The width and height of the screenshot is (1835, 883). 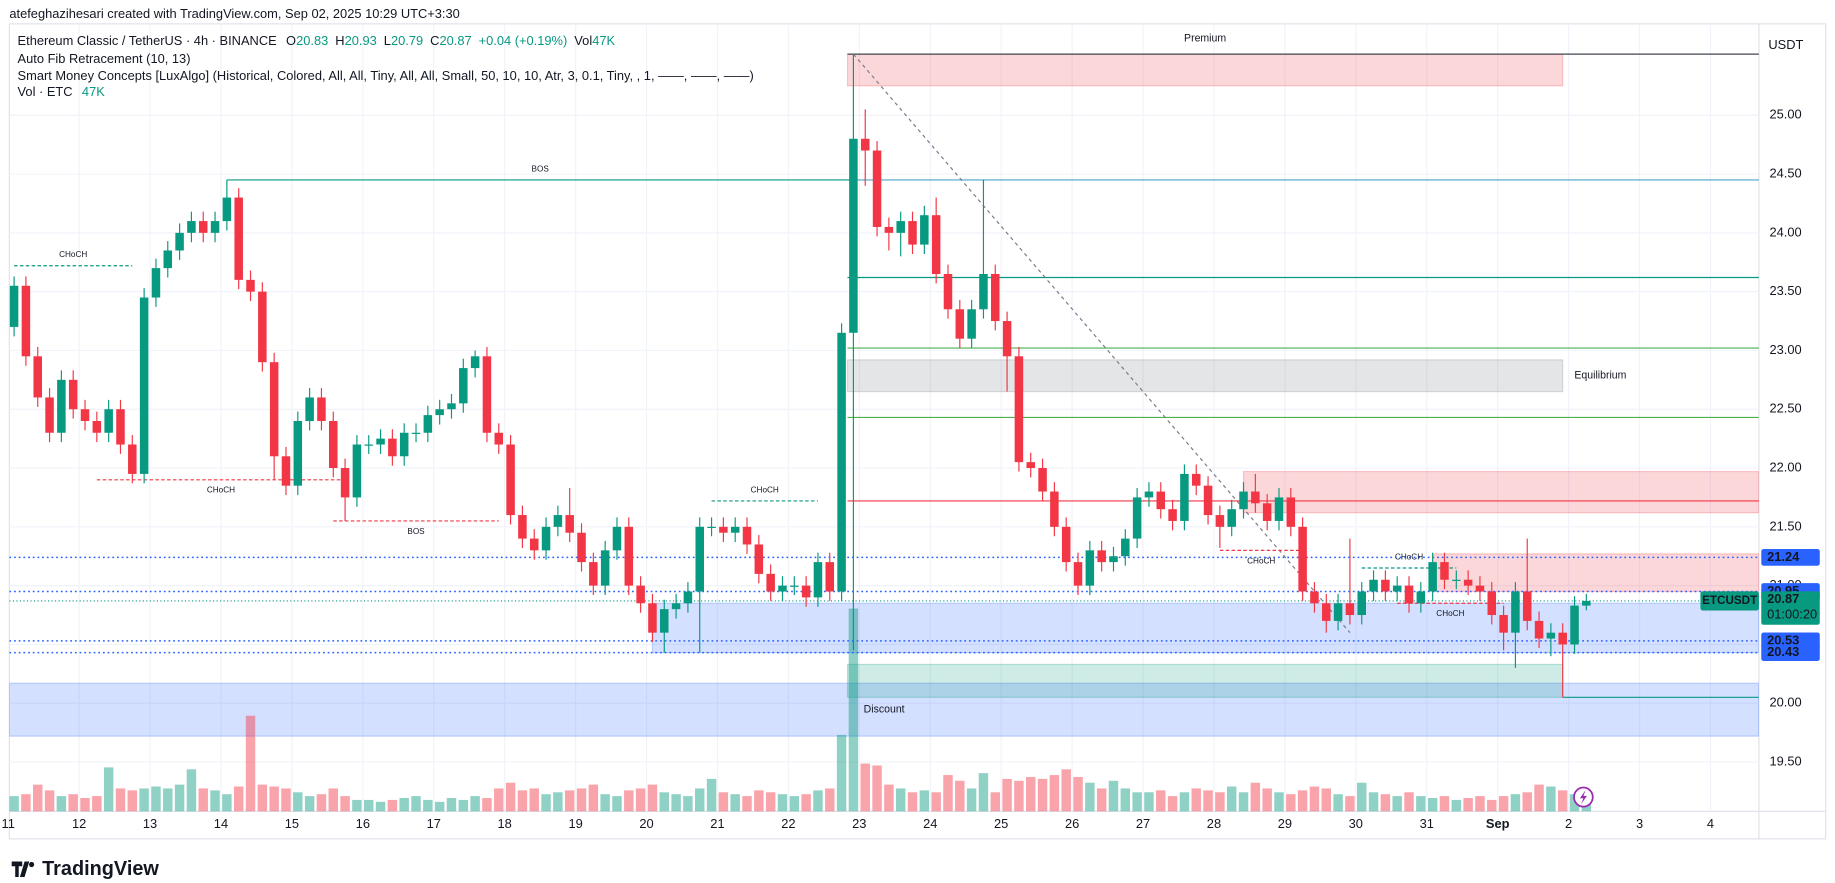 I want to click on x-tick-label: 3, so click(x=1639, y=823).